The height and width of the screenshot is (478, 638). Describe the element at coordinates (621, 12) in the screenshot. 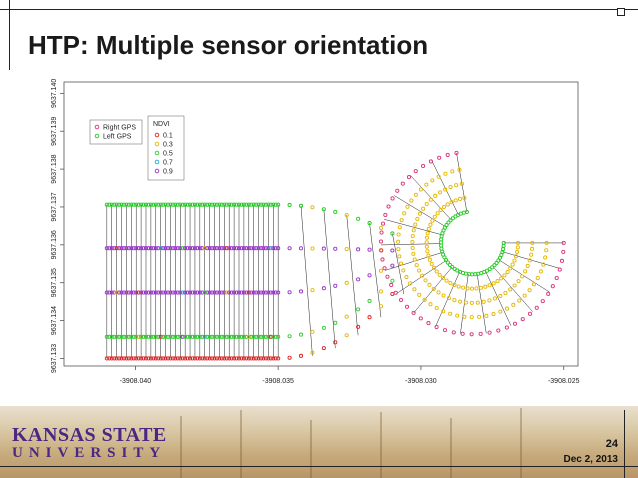

I see `corner-square` at that location.